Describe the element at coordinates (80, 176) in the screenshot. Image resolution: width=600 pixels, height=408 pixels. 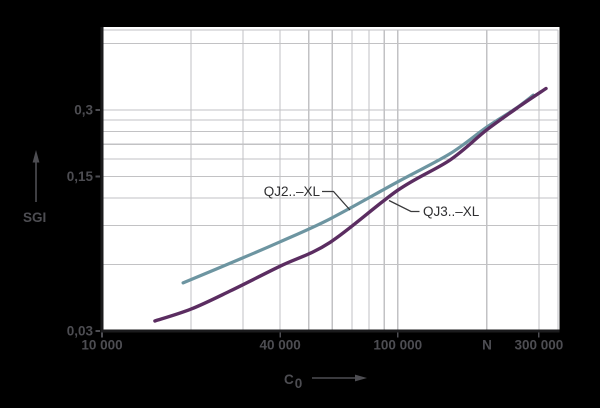
I see `y-tick-label-015: 0,15` at that location.